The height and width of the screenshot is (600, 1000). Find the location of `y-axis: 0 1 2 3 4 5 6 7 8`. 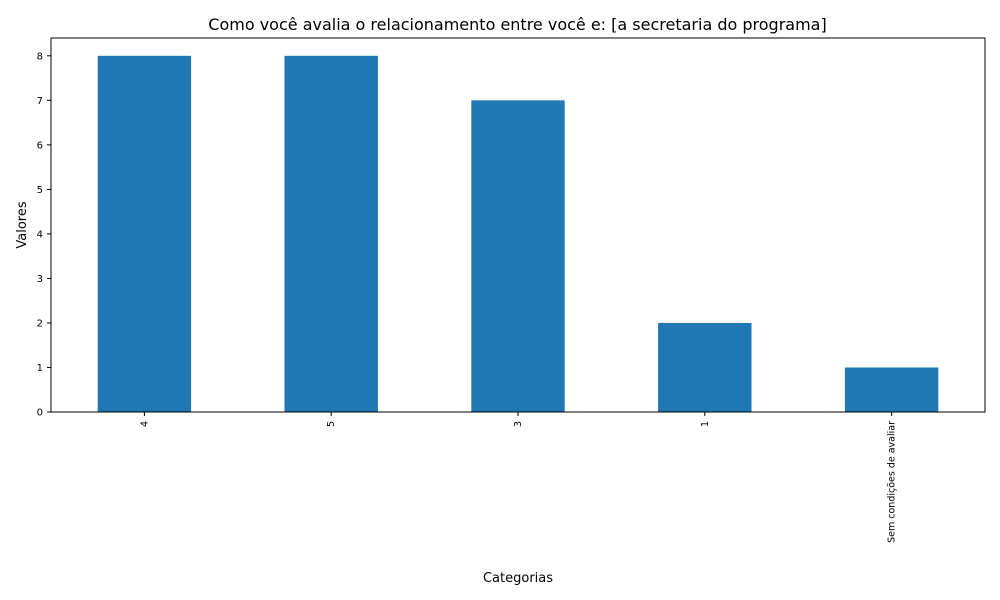

y-axis: 0 1 2 3 4 5 6 7 8 is located at coordinates (44, 235).